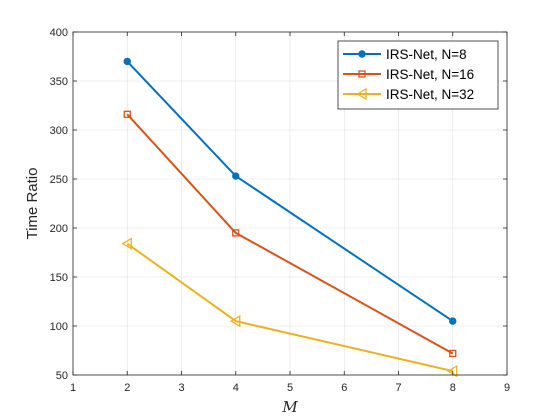  Describe the element at coordinates (344, 388) in the screenshot. I see `x-tick-label: 6` at that location.